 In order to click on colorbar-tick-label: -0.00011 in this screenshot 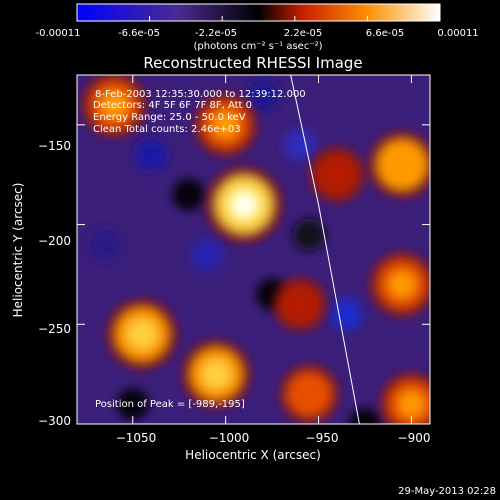, I will do `click(58, 33)`.